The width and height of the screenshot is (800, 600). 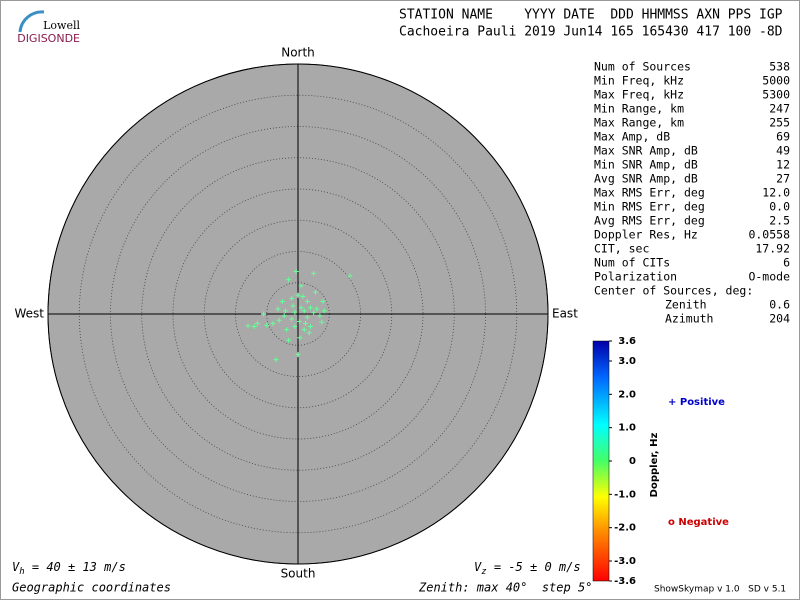 I want to click on dir-label: East, so click(x=565, y=314).